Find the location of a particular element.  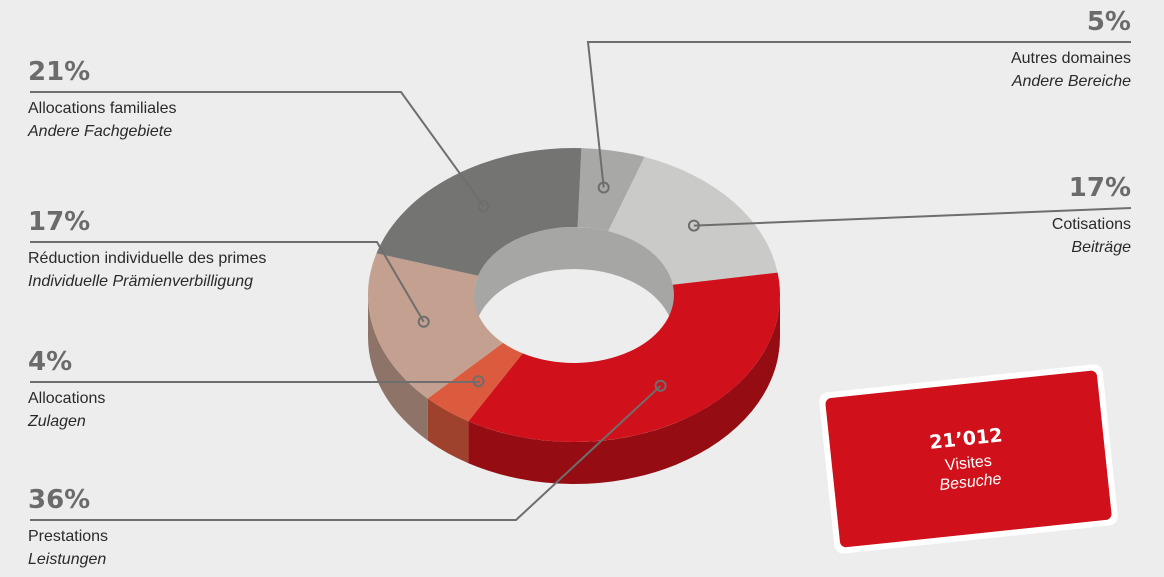

slice-2-label-fr: Prestations is located at coordinates (68, 536).